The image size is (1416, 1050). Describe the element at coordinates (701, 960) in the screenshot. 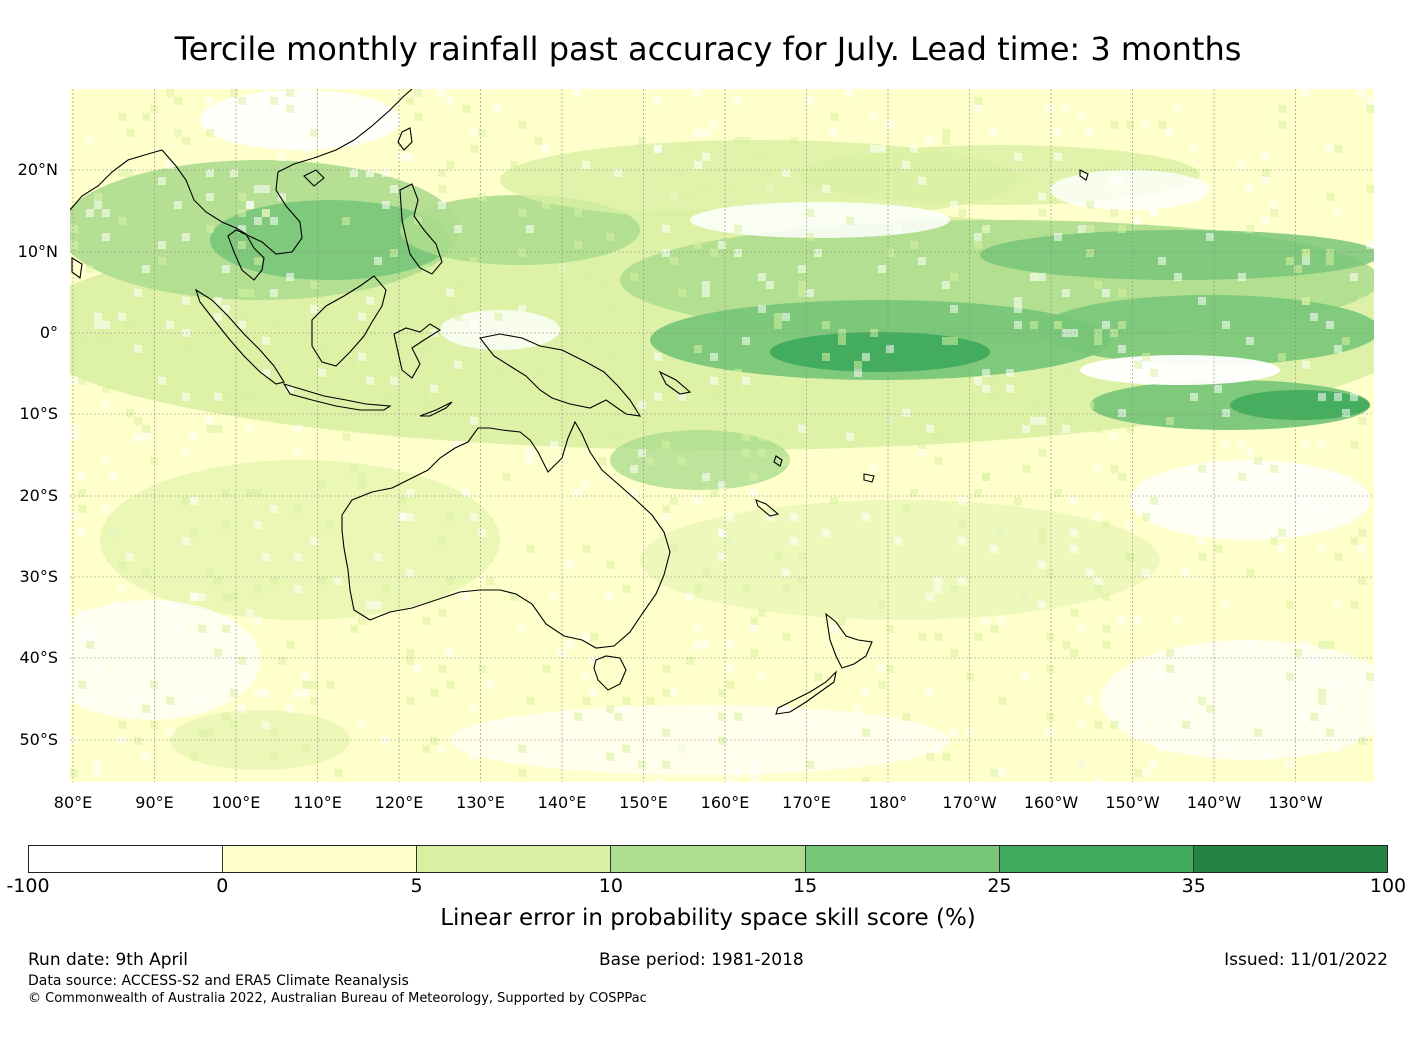

I see `base-period: Base period: 1981-2018` at that location.